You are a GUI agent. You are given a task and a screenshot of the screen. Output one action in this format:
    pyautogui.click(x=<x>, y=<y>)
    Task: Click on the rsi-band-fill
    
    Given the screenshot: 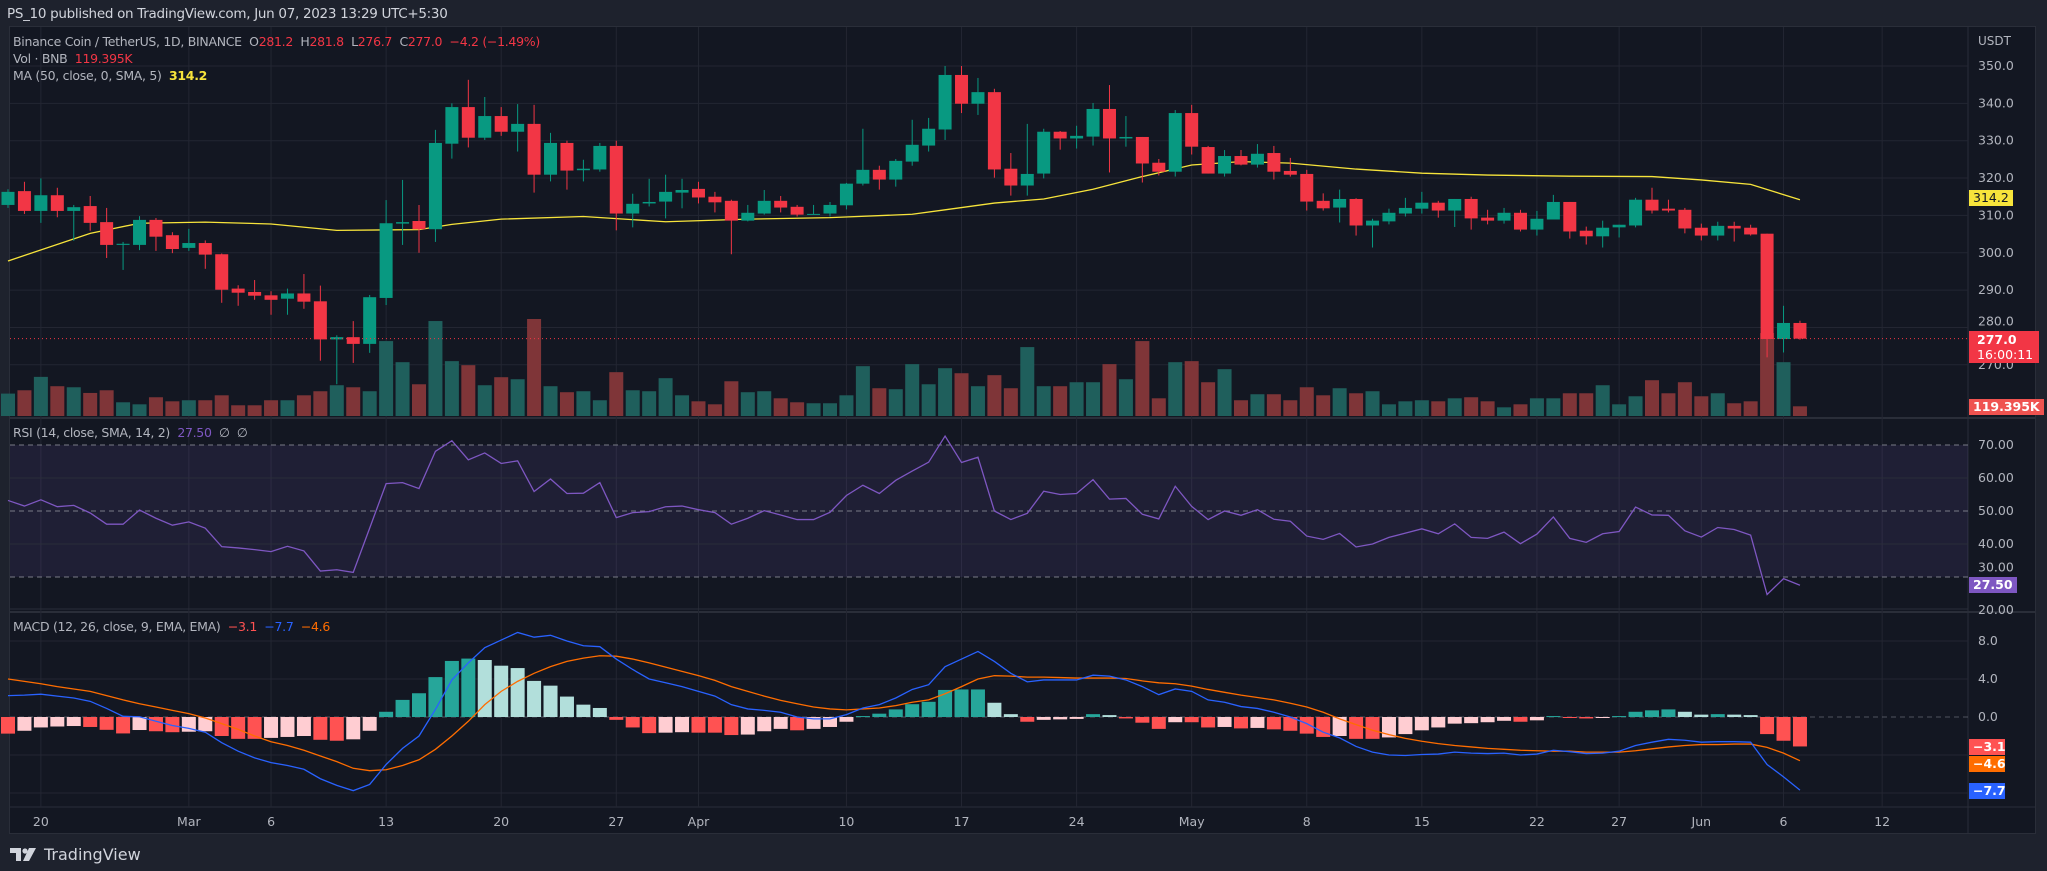 What is the action you would take?
    pyautogui.click(x=989, y=511)
    